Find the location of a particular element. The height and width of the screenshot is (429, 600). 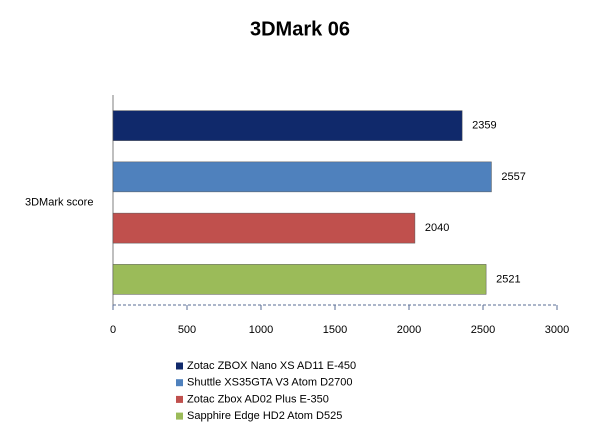

x-tick-label: 2500 is located at coordinates (483, 330).